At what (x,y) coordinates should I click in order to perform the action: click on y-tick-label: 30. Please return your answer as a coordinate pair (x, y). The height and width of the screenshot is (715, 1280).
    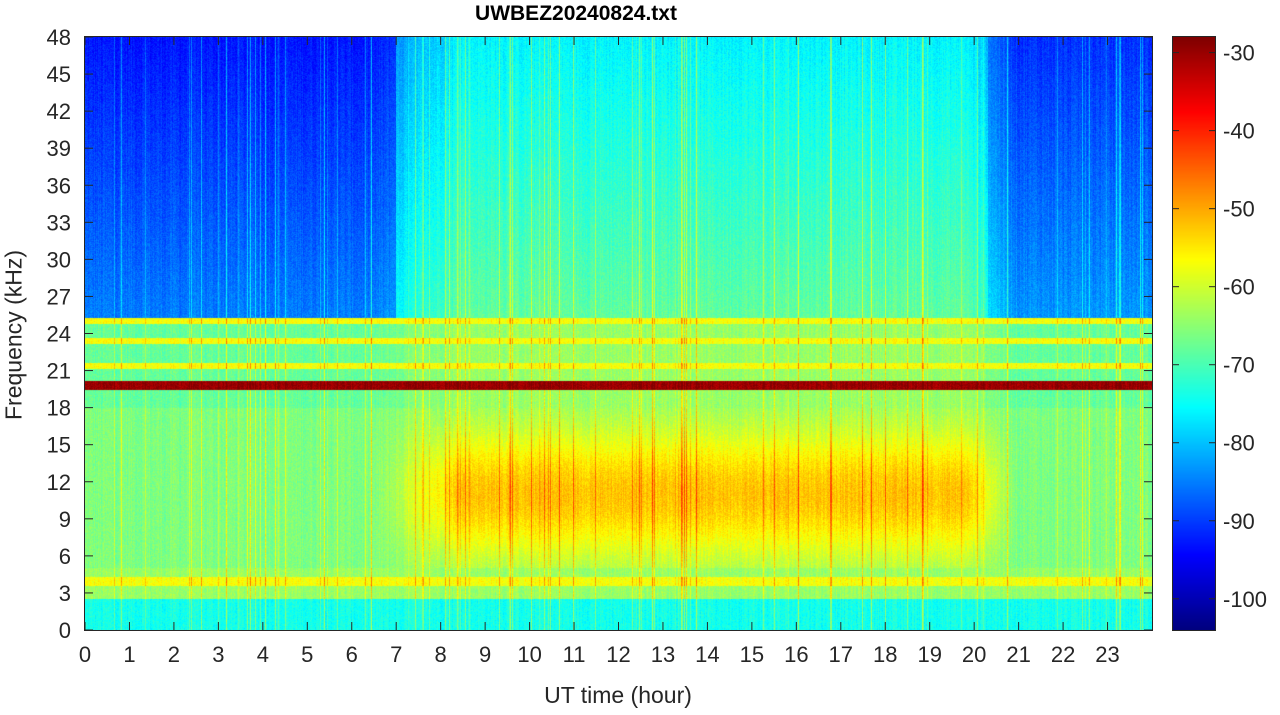
    Looking at the image, I should click on (59, 259).